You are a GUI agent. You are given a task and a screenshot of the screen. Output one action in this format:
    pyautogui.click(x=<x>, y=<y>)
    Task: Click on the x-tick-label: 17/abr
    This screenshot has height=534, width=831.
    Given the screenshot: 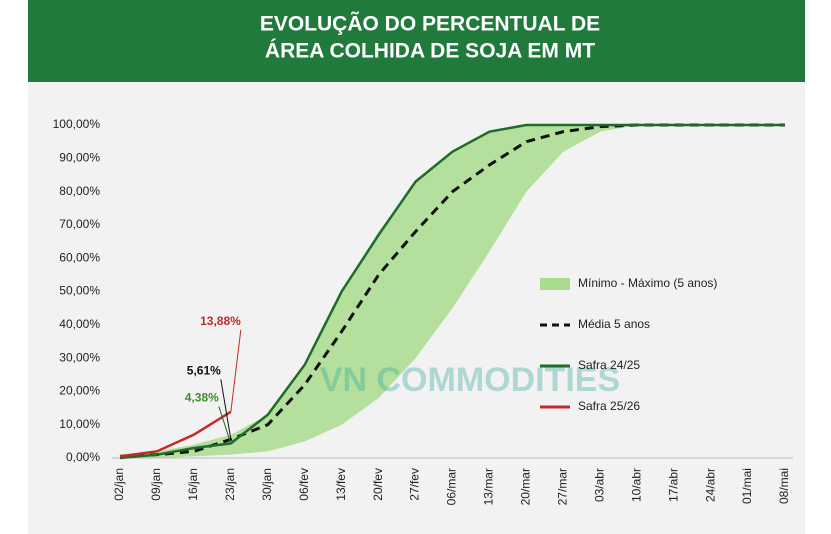 What is the action you would take?
    pyautogui.click(x=673, y=485)
    